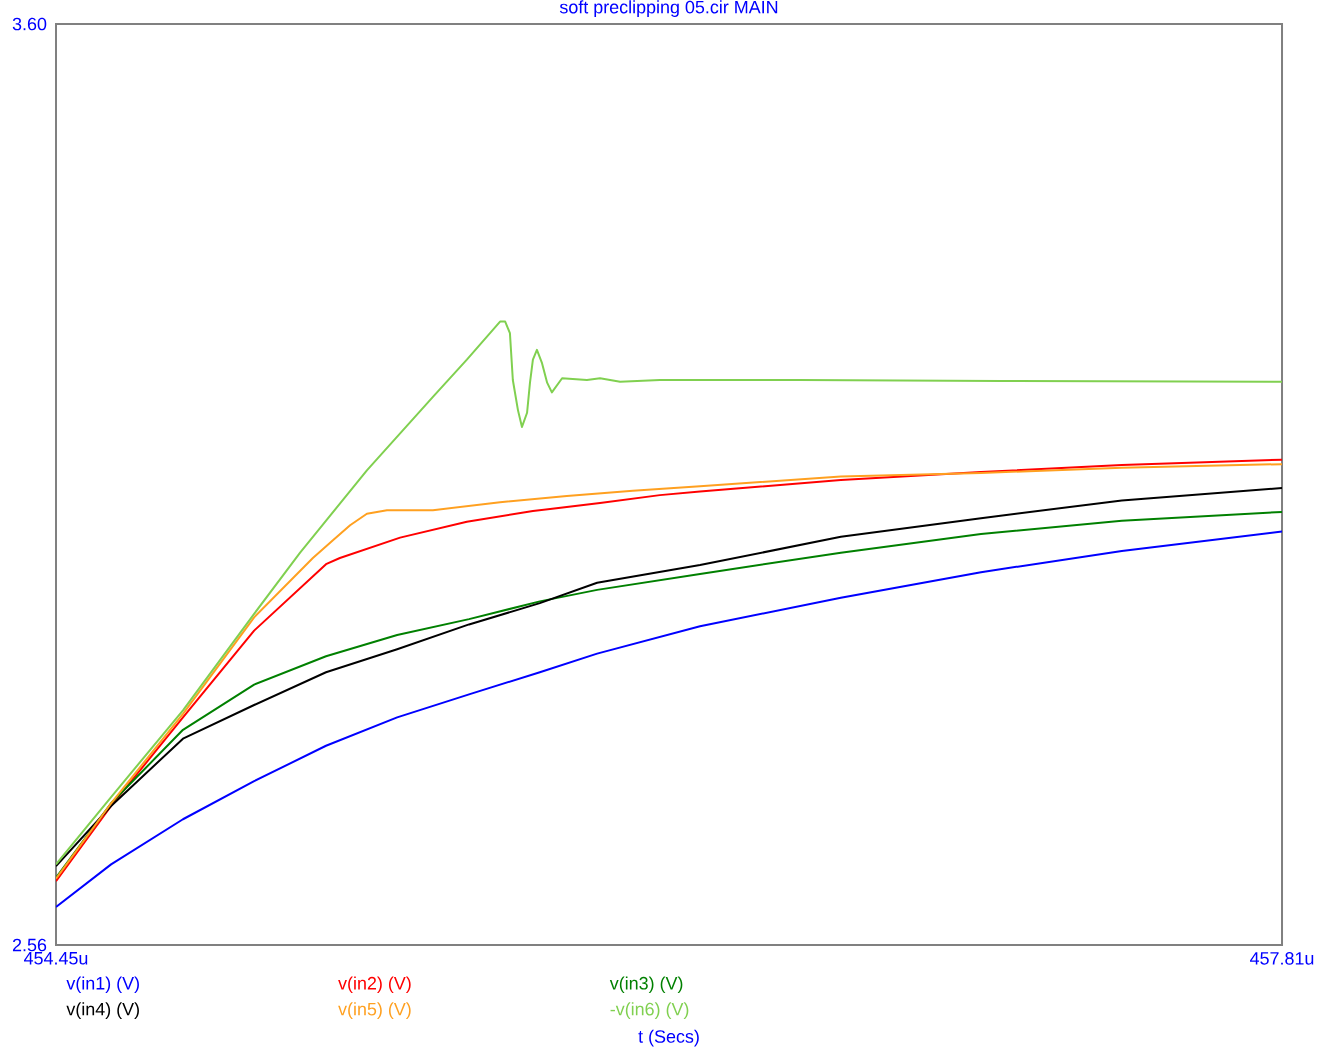 The width and height of the screenshot is (1328, 1063). What do you see at coordinates (102, 985) in the screenshot?
I see `text: v(in1) (V)` at bounding box center [102, 985].